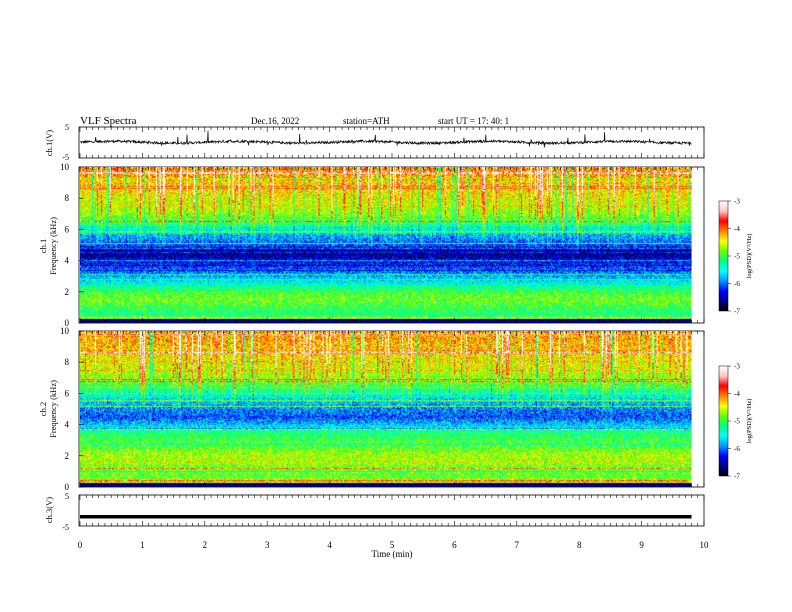 The image size is (792, 612). I want to click on ch1-colorbar-label: log(PSD)(V²/Hz), so click(749, 256).